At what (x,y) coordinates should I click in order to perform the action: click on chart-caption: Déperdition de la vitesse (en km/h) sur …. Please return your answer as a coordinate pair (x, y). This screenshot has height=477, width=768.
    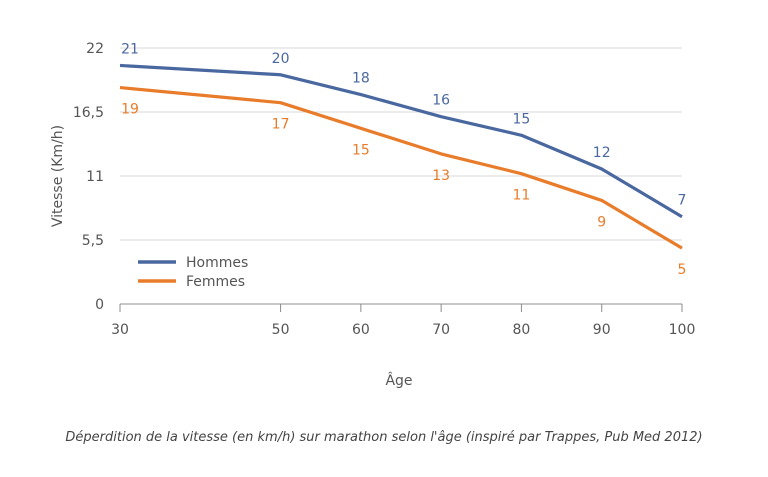
    Looking at the image, I should click on (384, 437).